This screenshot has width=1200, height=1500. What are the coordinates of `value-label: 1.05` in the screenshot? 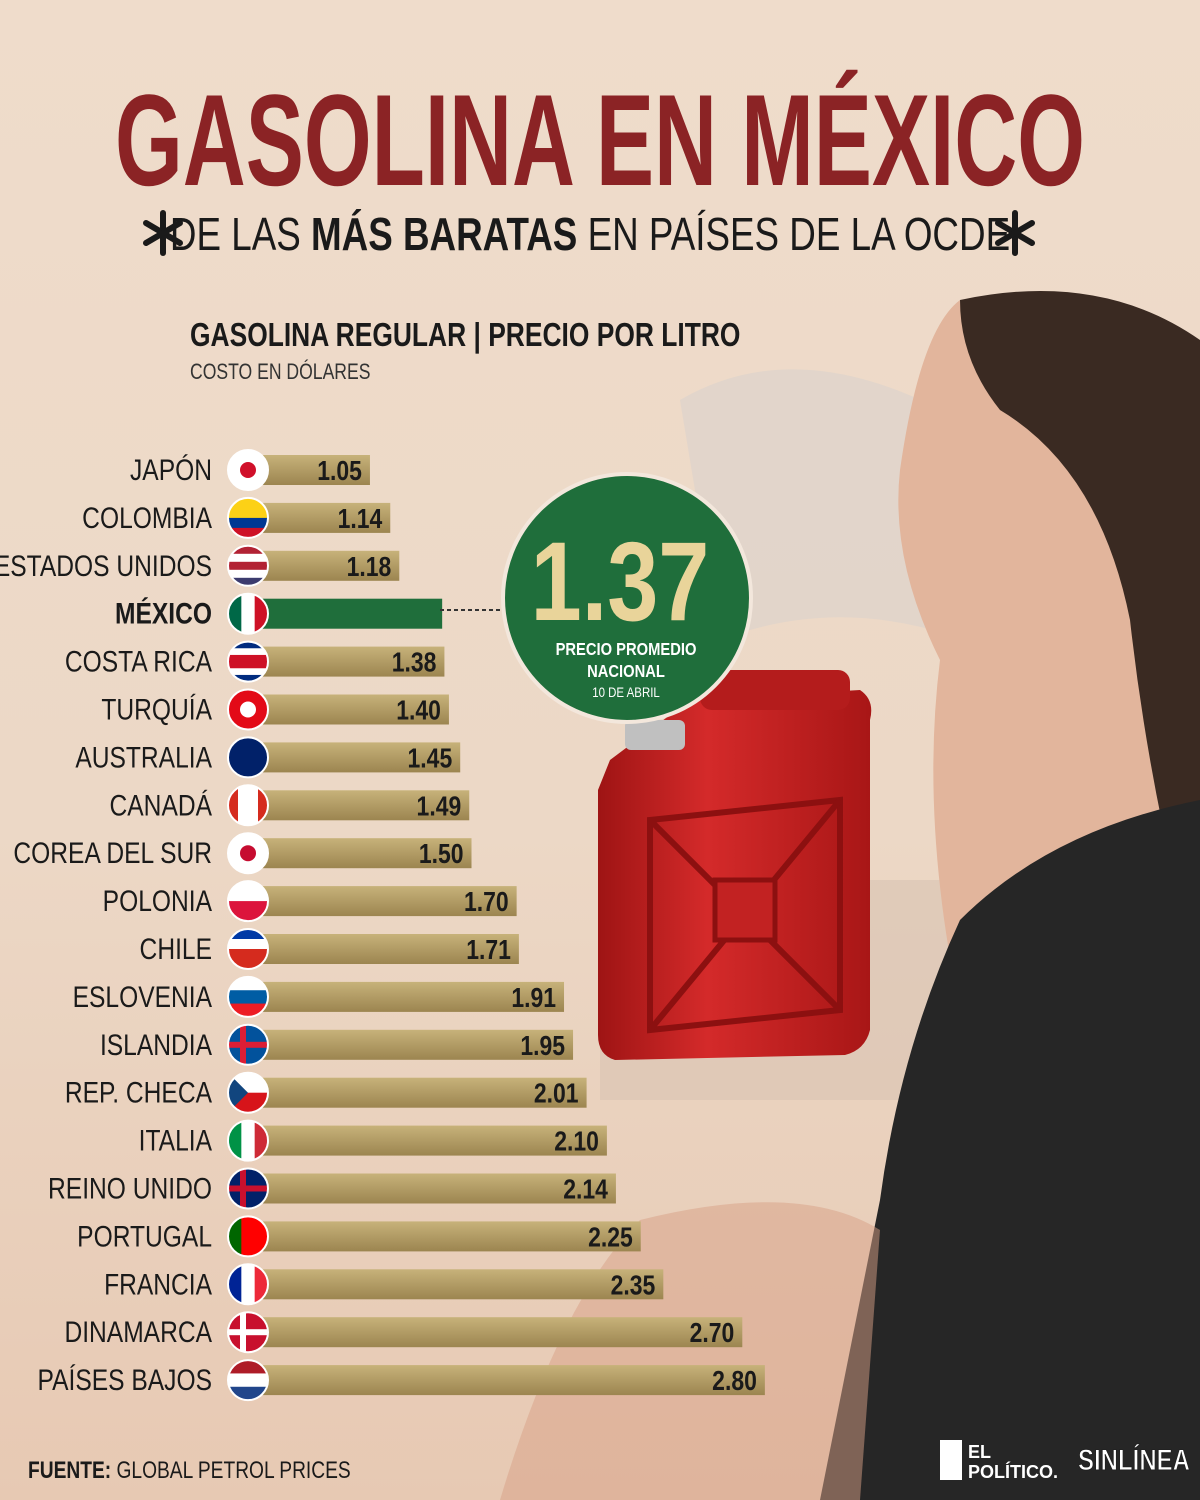 It's located at (339, 471).